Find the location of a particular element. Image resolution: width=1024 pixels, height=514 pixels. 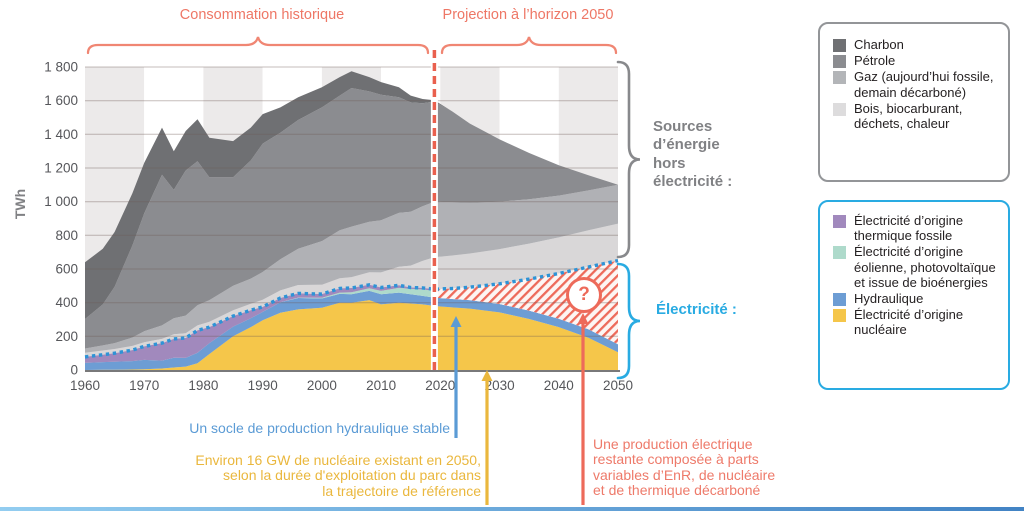

legend-label: Hydraulique is located at coordinates (889, 299).